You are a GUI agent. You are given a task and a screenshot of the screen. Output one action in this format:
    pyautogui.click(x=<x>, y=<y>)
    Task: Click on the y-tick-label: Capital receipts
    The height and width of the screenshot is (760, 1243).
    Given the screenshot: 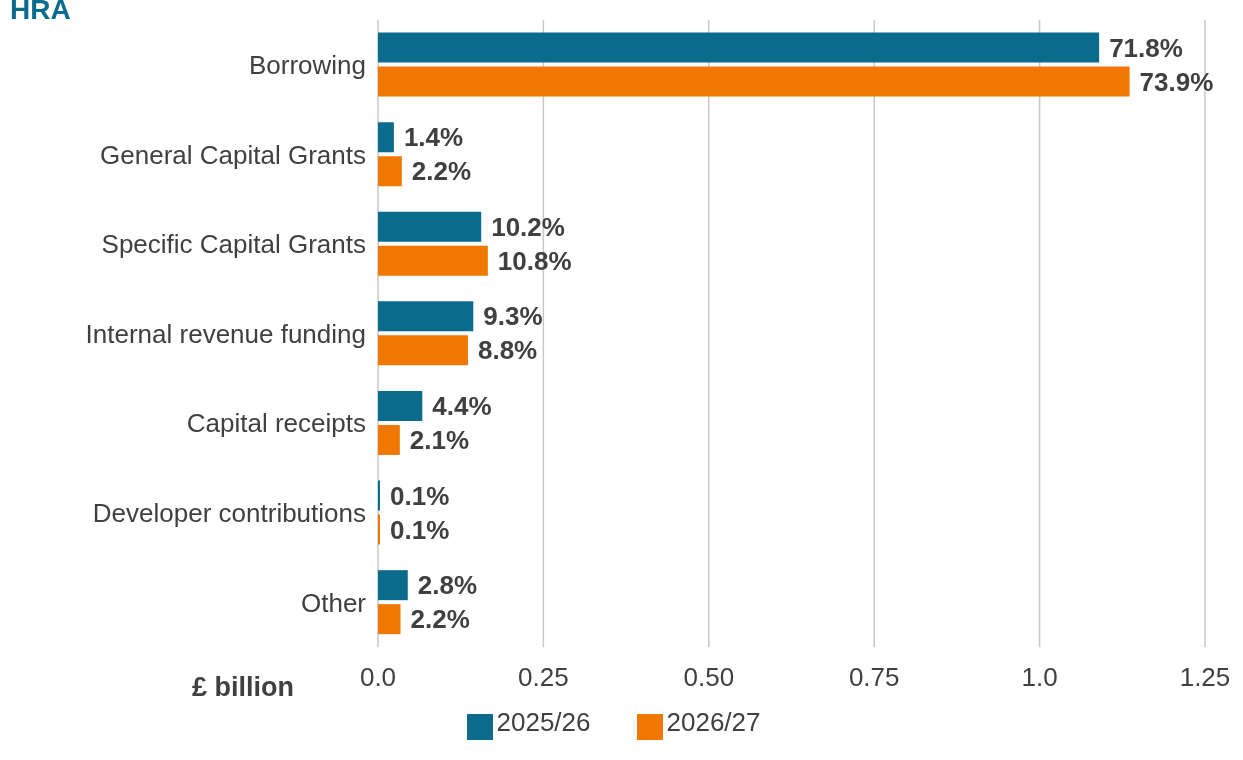 What is the action you would take?
    pyautogui.click(x=276, y=423)
    